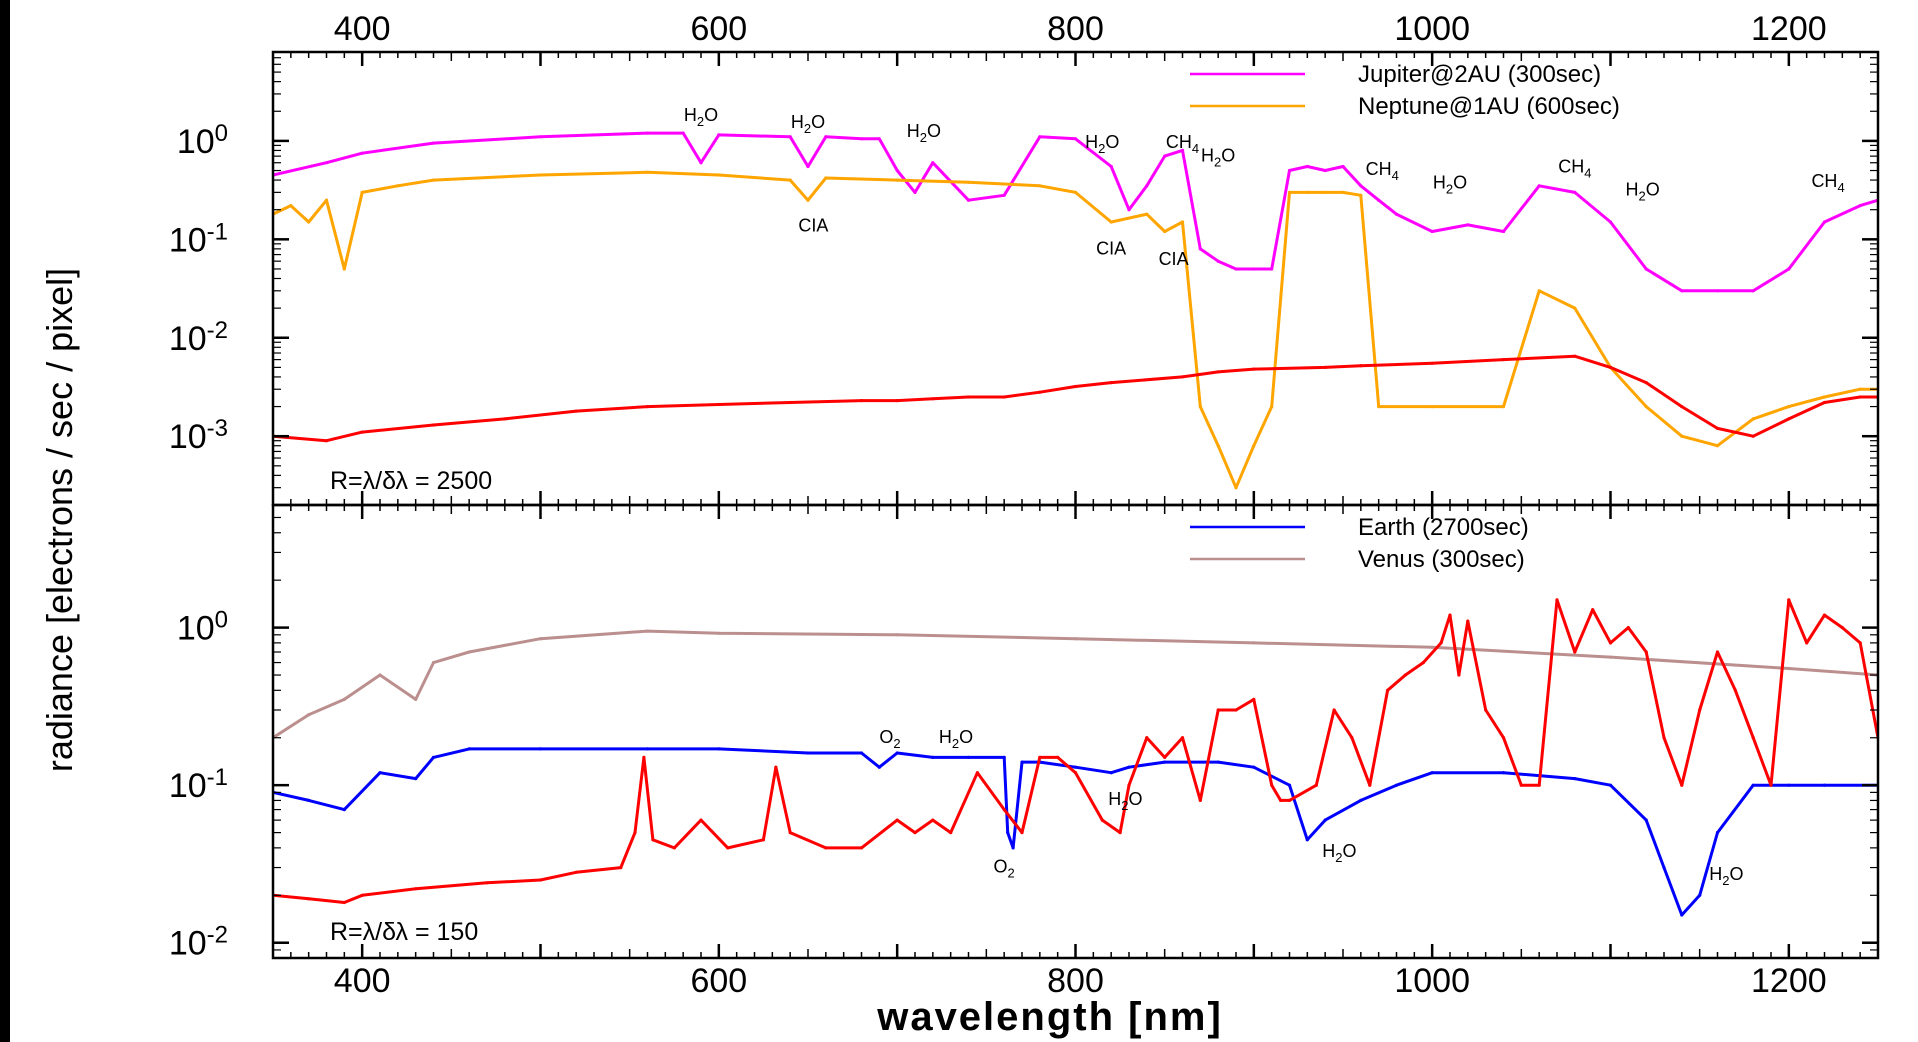  I want to click on x-tick-label-bottom: 1000, so click(1432, 981).